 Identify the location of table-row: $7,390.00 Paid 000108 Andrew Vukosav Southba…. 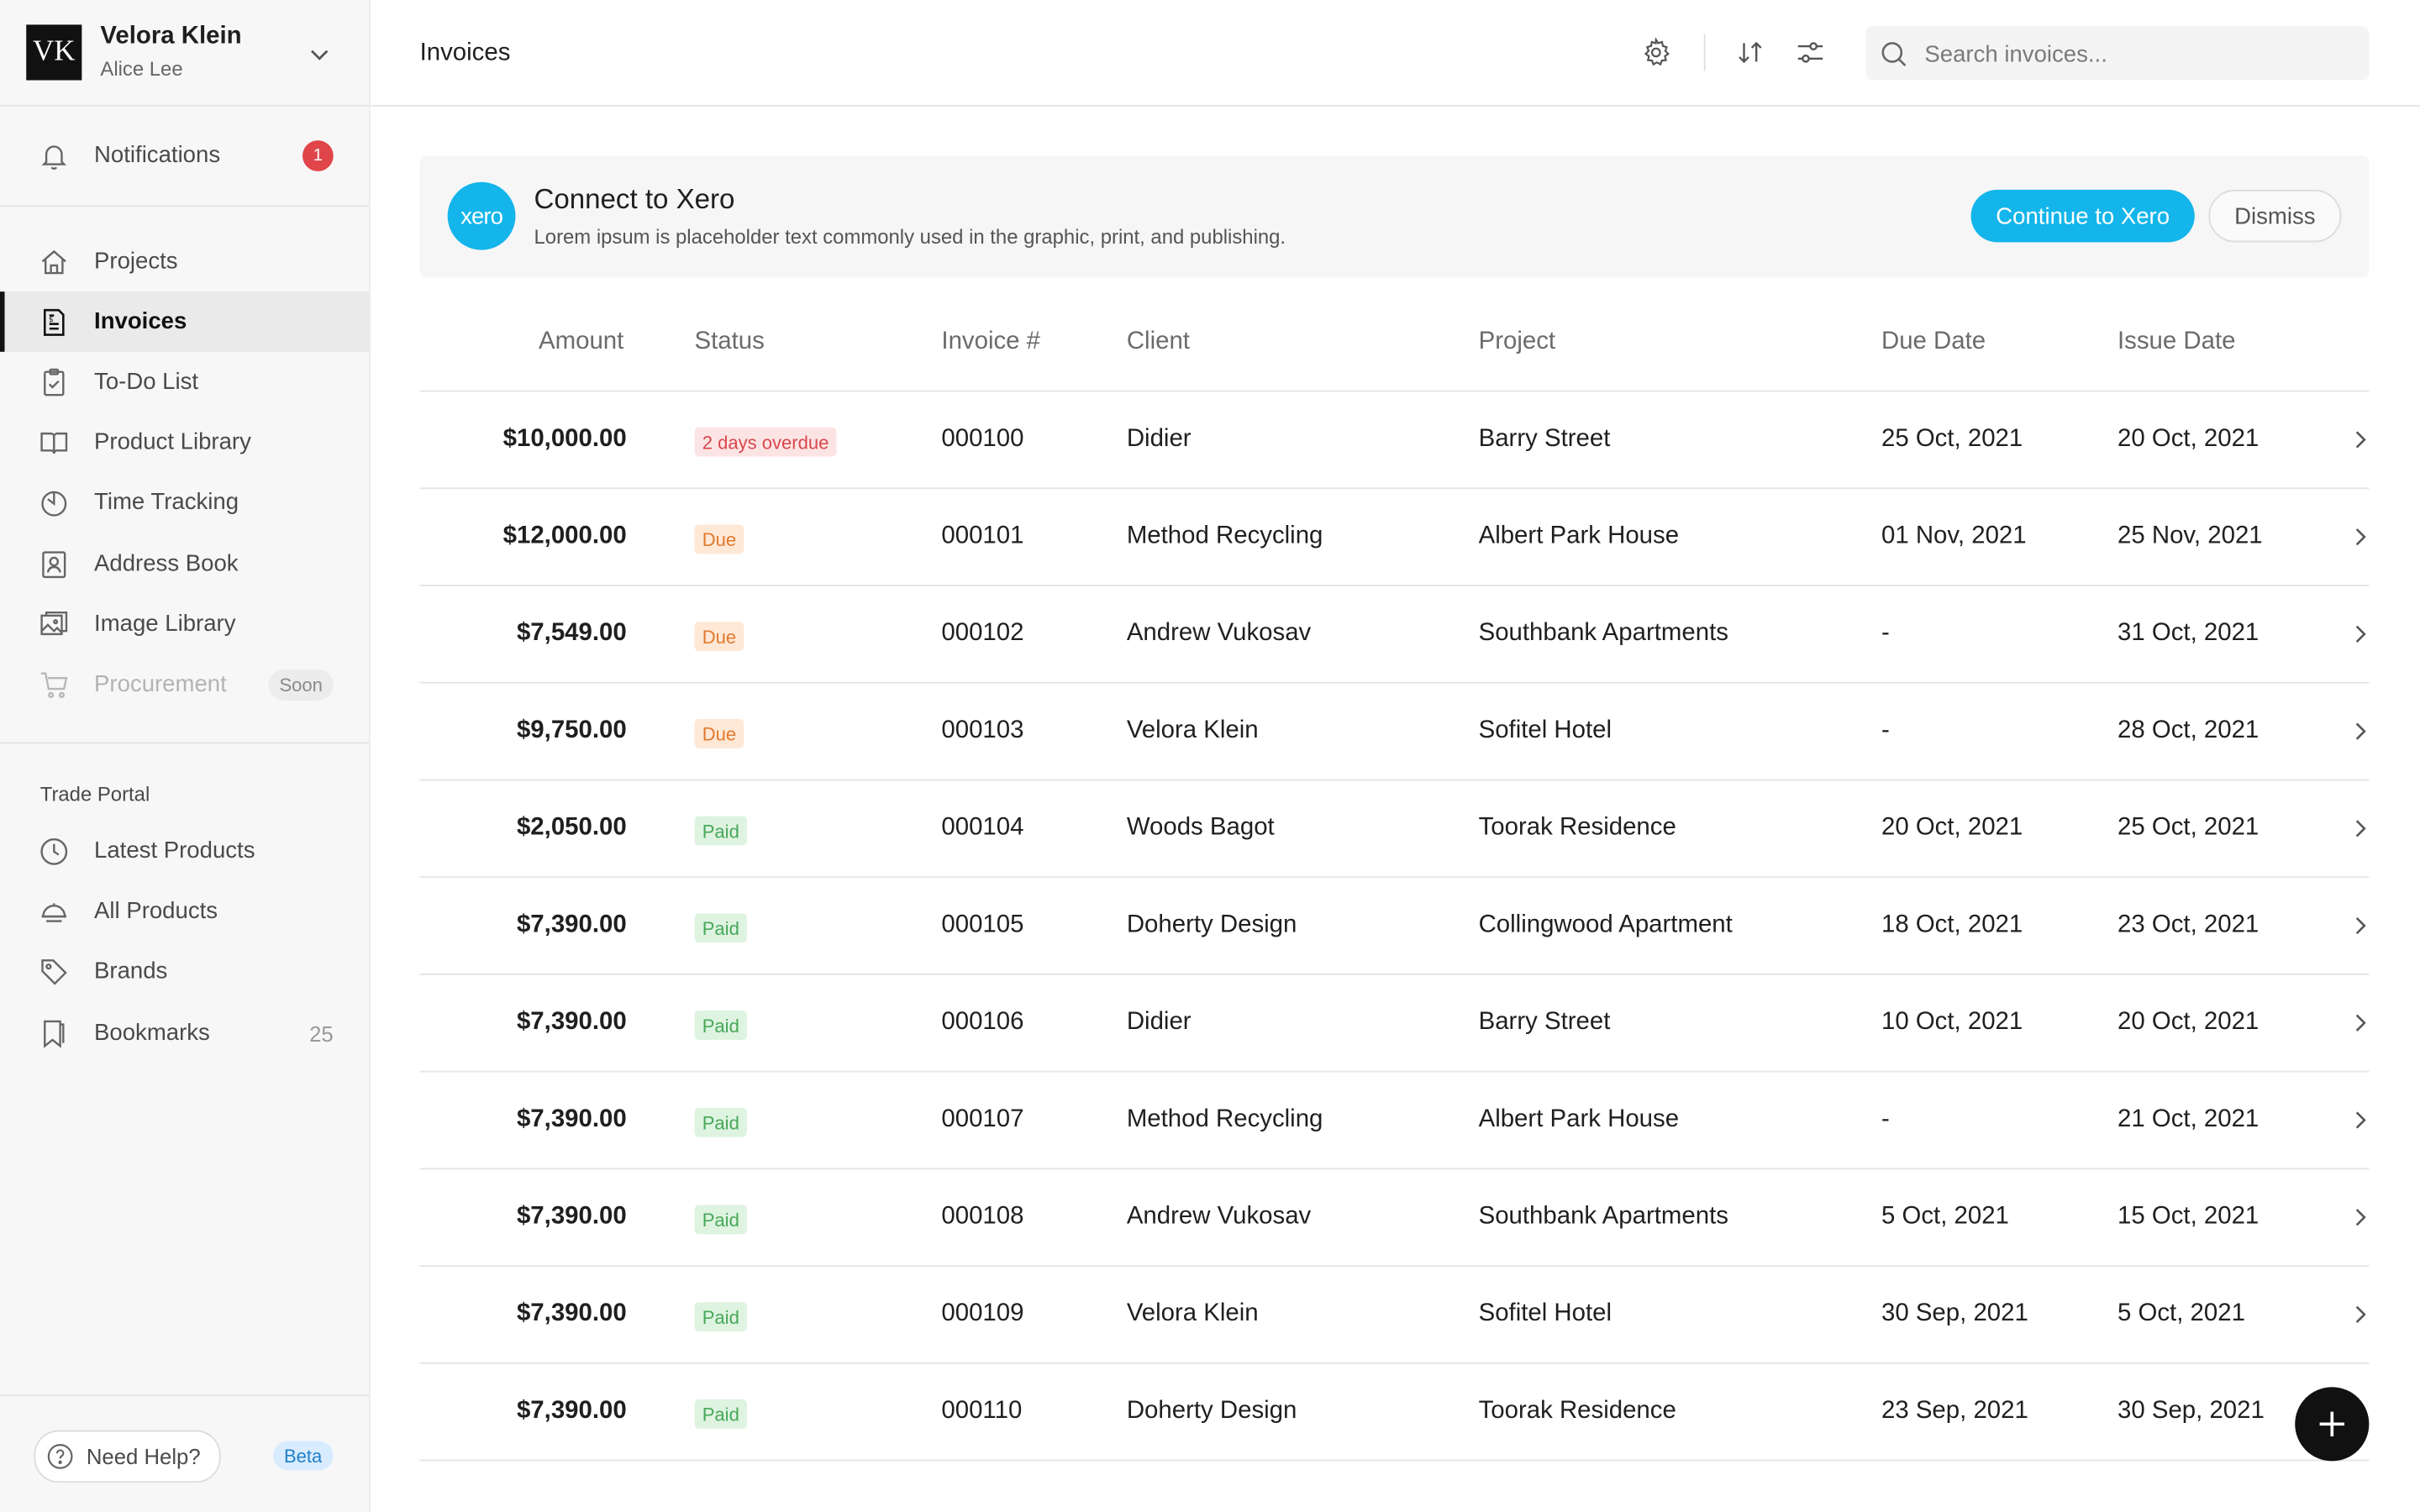
(1395, 1218).